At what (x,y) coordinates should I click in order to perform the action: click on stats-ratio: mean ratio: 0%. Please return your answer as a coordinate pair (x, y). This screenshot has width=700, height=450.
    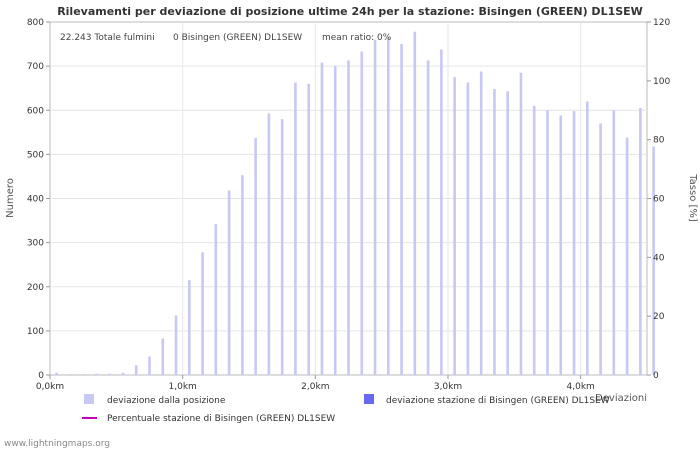
    Looking at the image, I should click on (357, 38).